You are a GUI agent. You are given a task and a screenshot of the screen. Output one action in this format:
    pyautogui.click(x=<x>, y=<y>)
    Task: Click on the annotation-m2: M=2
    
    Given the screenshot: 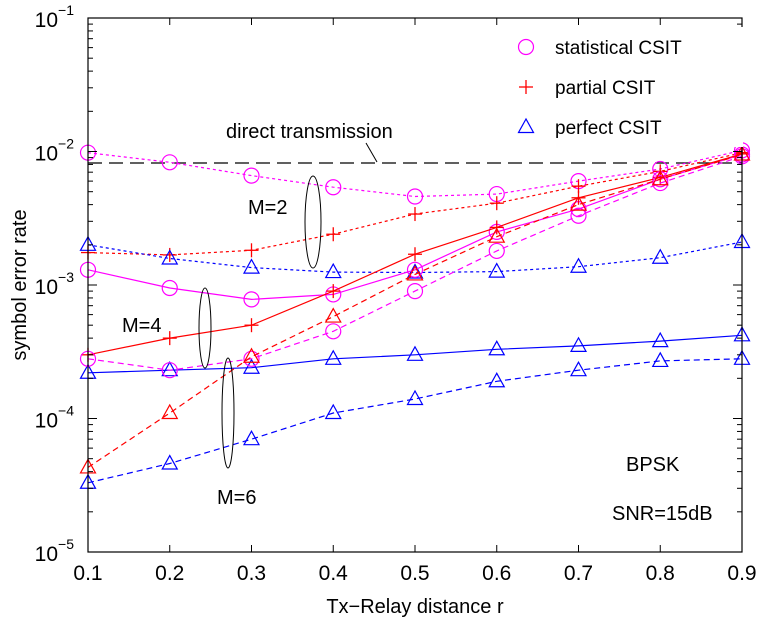 What is the action you would take?
    pyautogui.click(x=267, y=208)
    